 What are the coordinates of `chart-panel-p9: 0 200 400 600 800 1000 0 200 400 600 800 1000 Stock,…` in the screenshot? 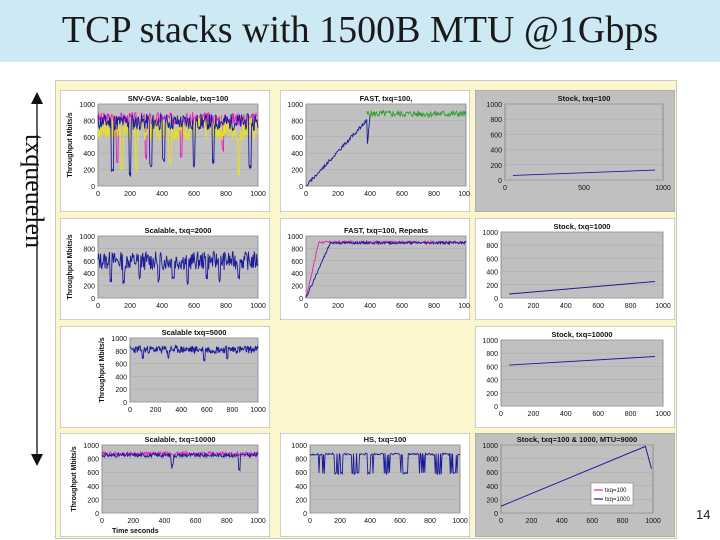 It's located at (575, 377).